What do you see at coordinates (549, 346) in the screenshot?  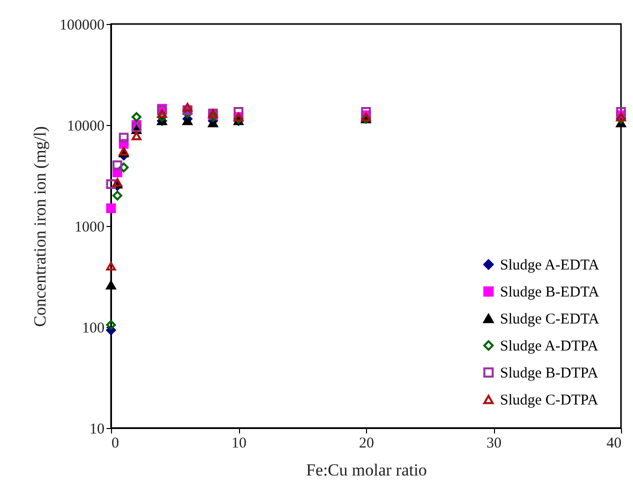 I see `legend-label: Sludge A-DTPA` at bounding box center [549, 346].